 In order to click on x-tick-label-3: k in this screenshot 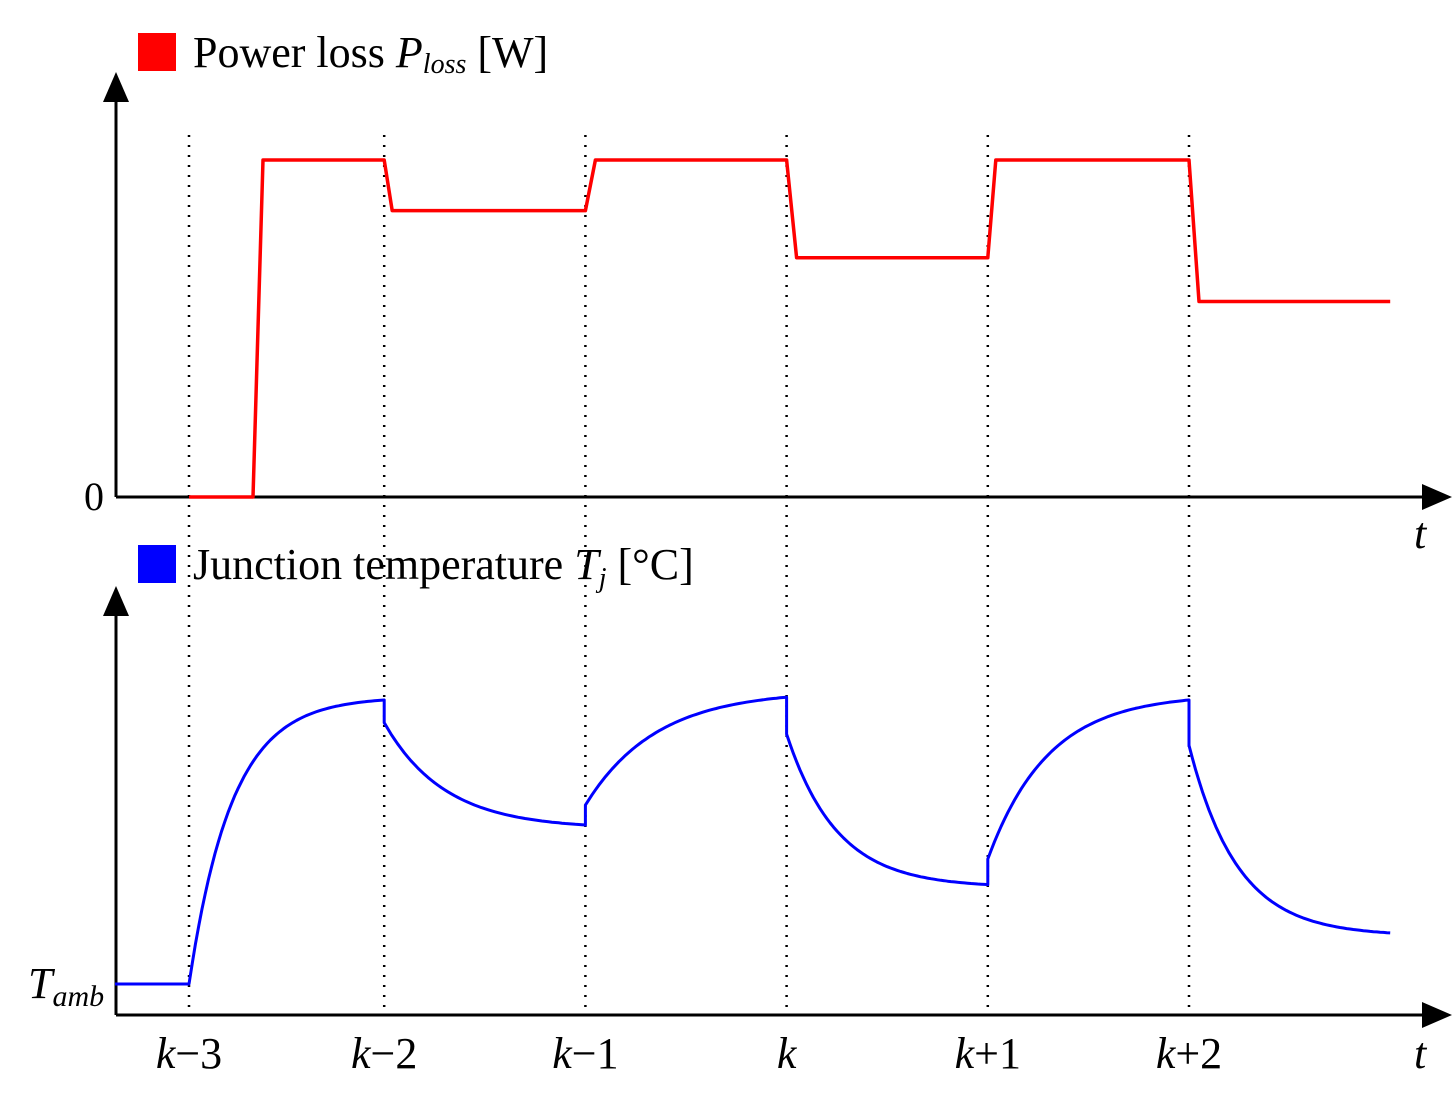, I will do `click(787, 1053)`.